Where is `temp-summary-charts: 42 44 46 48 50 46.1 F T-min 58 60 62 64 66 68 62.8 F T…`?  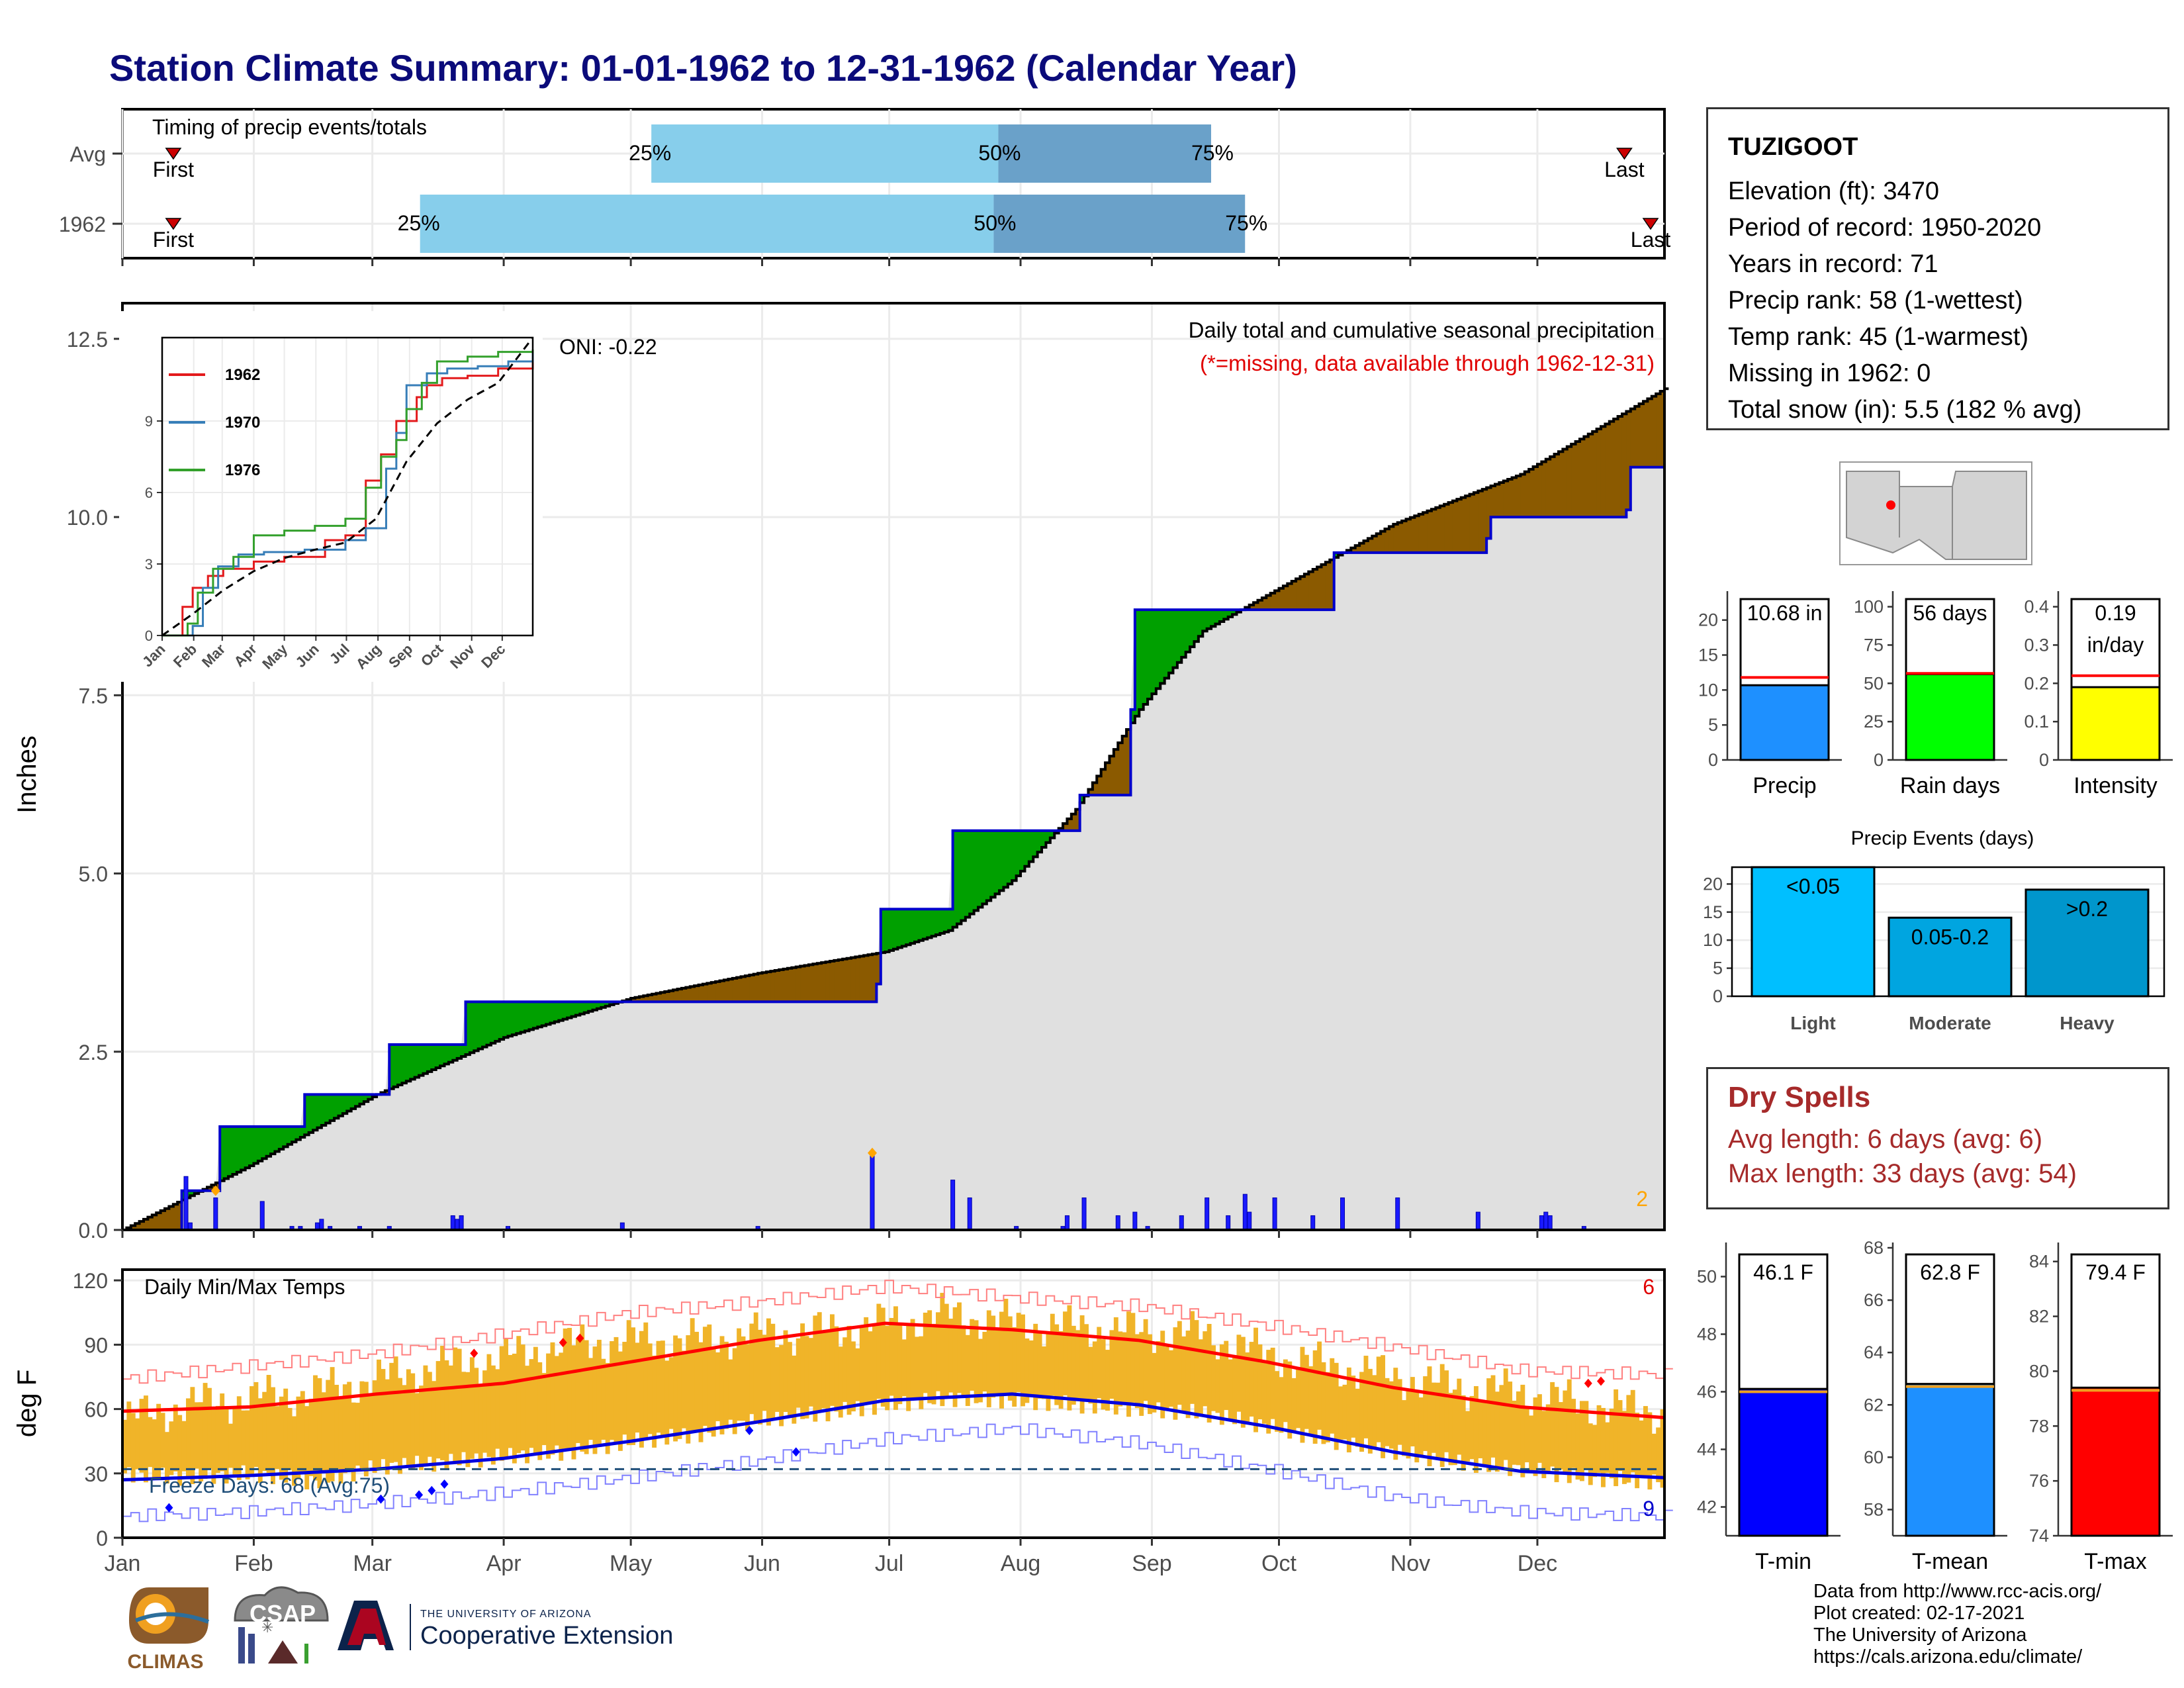 temp-summary-charts: 42 44 46 48 50 46.1 F T-min 58 60 62 64 66 68 62.8 F T… is located at coordinates (1935, 1406).